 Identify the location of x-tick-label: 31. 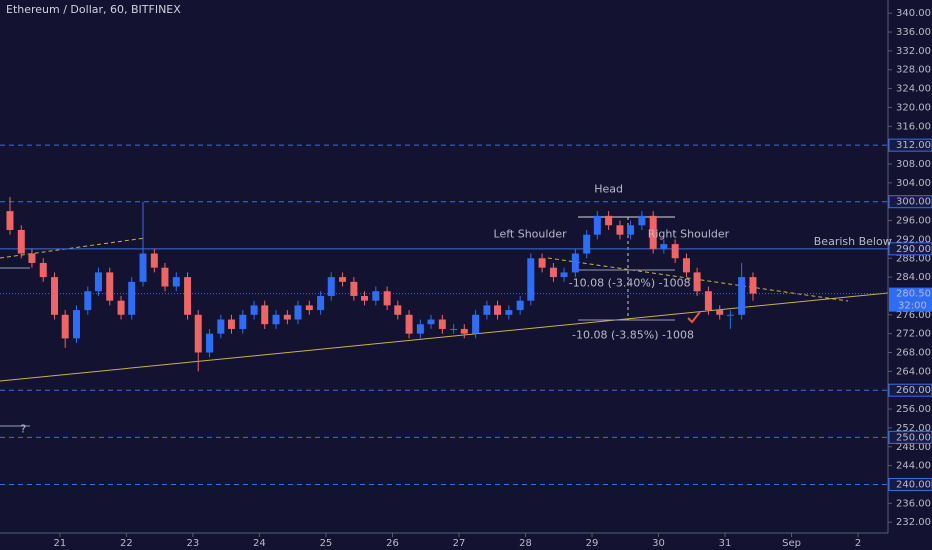
(725, 543).